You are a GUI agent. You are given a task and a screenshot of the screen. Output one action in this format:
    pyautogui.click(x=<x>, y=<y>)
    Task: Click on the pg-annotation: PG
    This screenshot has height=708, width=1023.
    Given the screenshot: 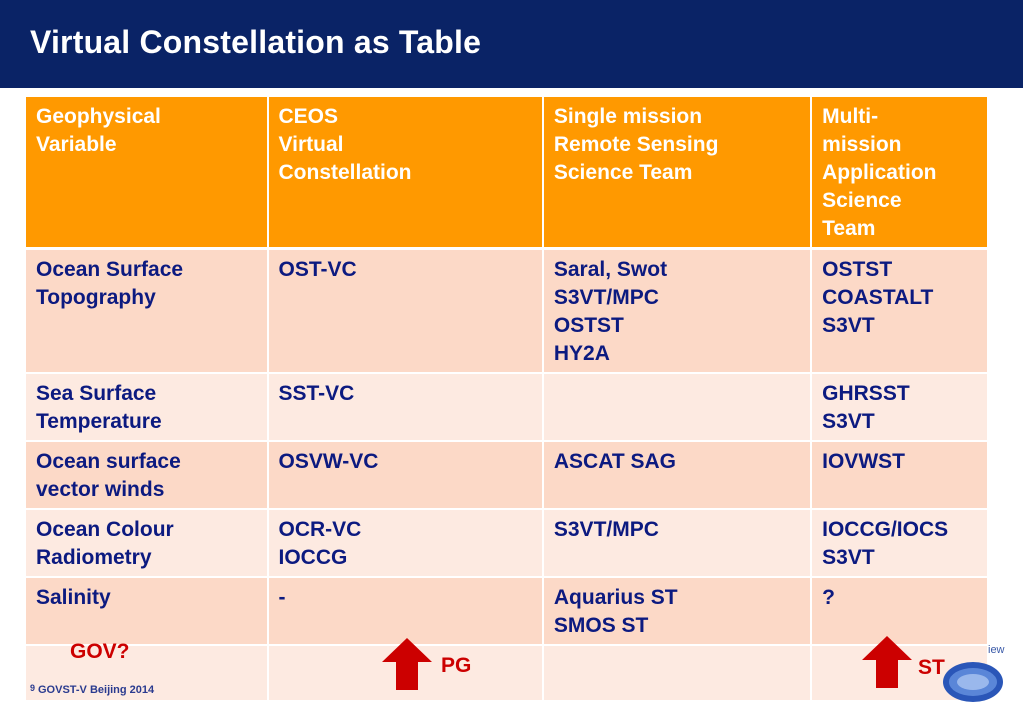 What is the action you would take?
    pyautogui.click(x=456, y=665)
    